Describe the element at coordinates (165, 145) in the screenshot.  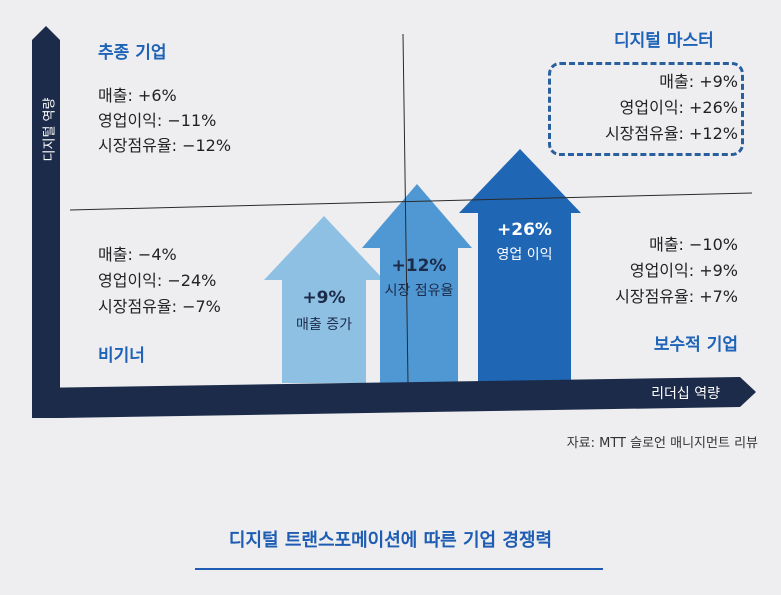
I see `stat-followers-share: 시장점유율: −12%` at that location.